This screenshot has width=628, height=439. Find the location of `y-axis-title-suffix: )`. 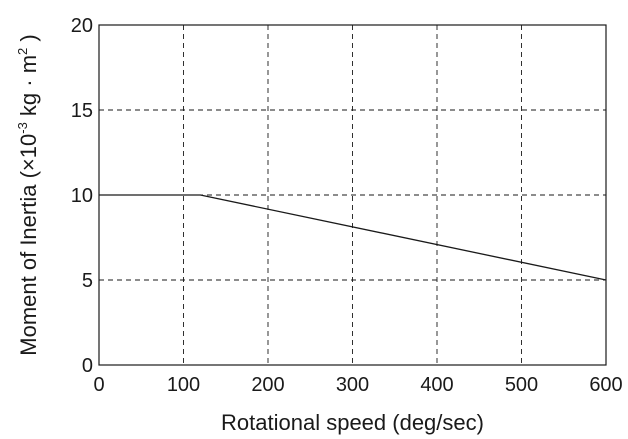

y-axis-title-suffix: ) is located at coordinates (28, 40).